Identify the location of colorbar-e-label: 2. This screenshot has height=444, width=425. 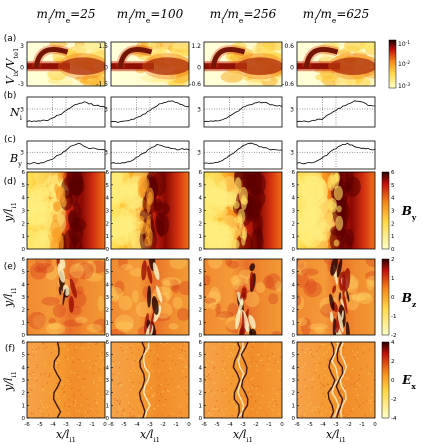
(393, 260).